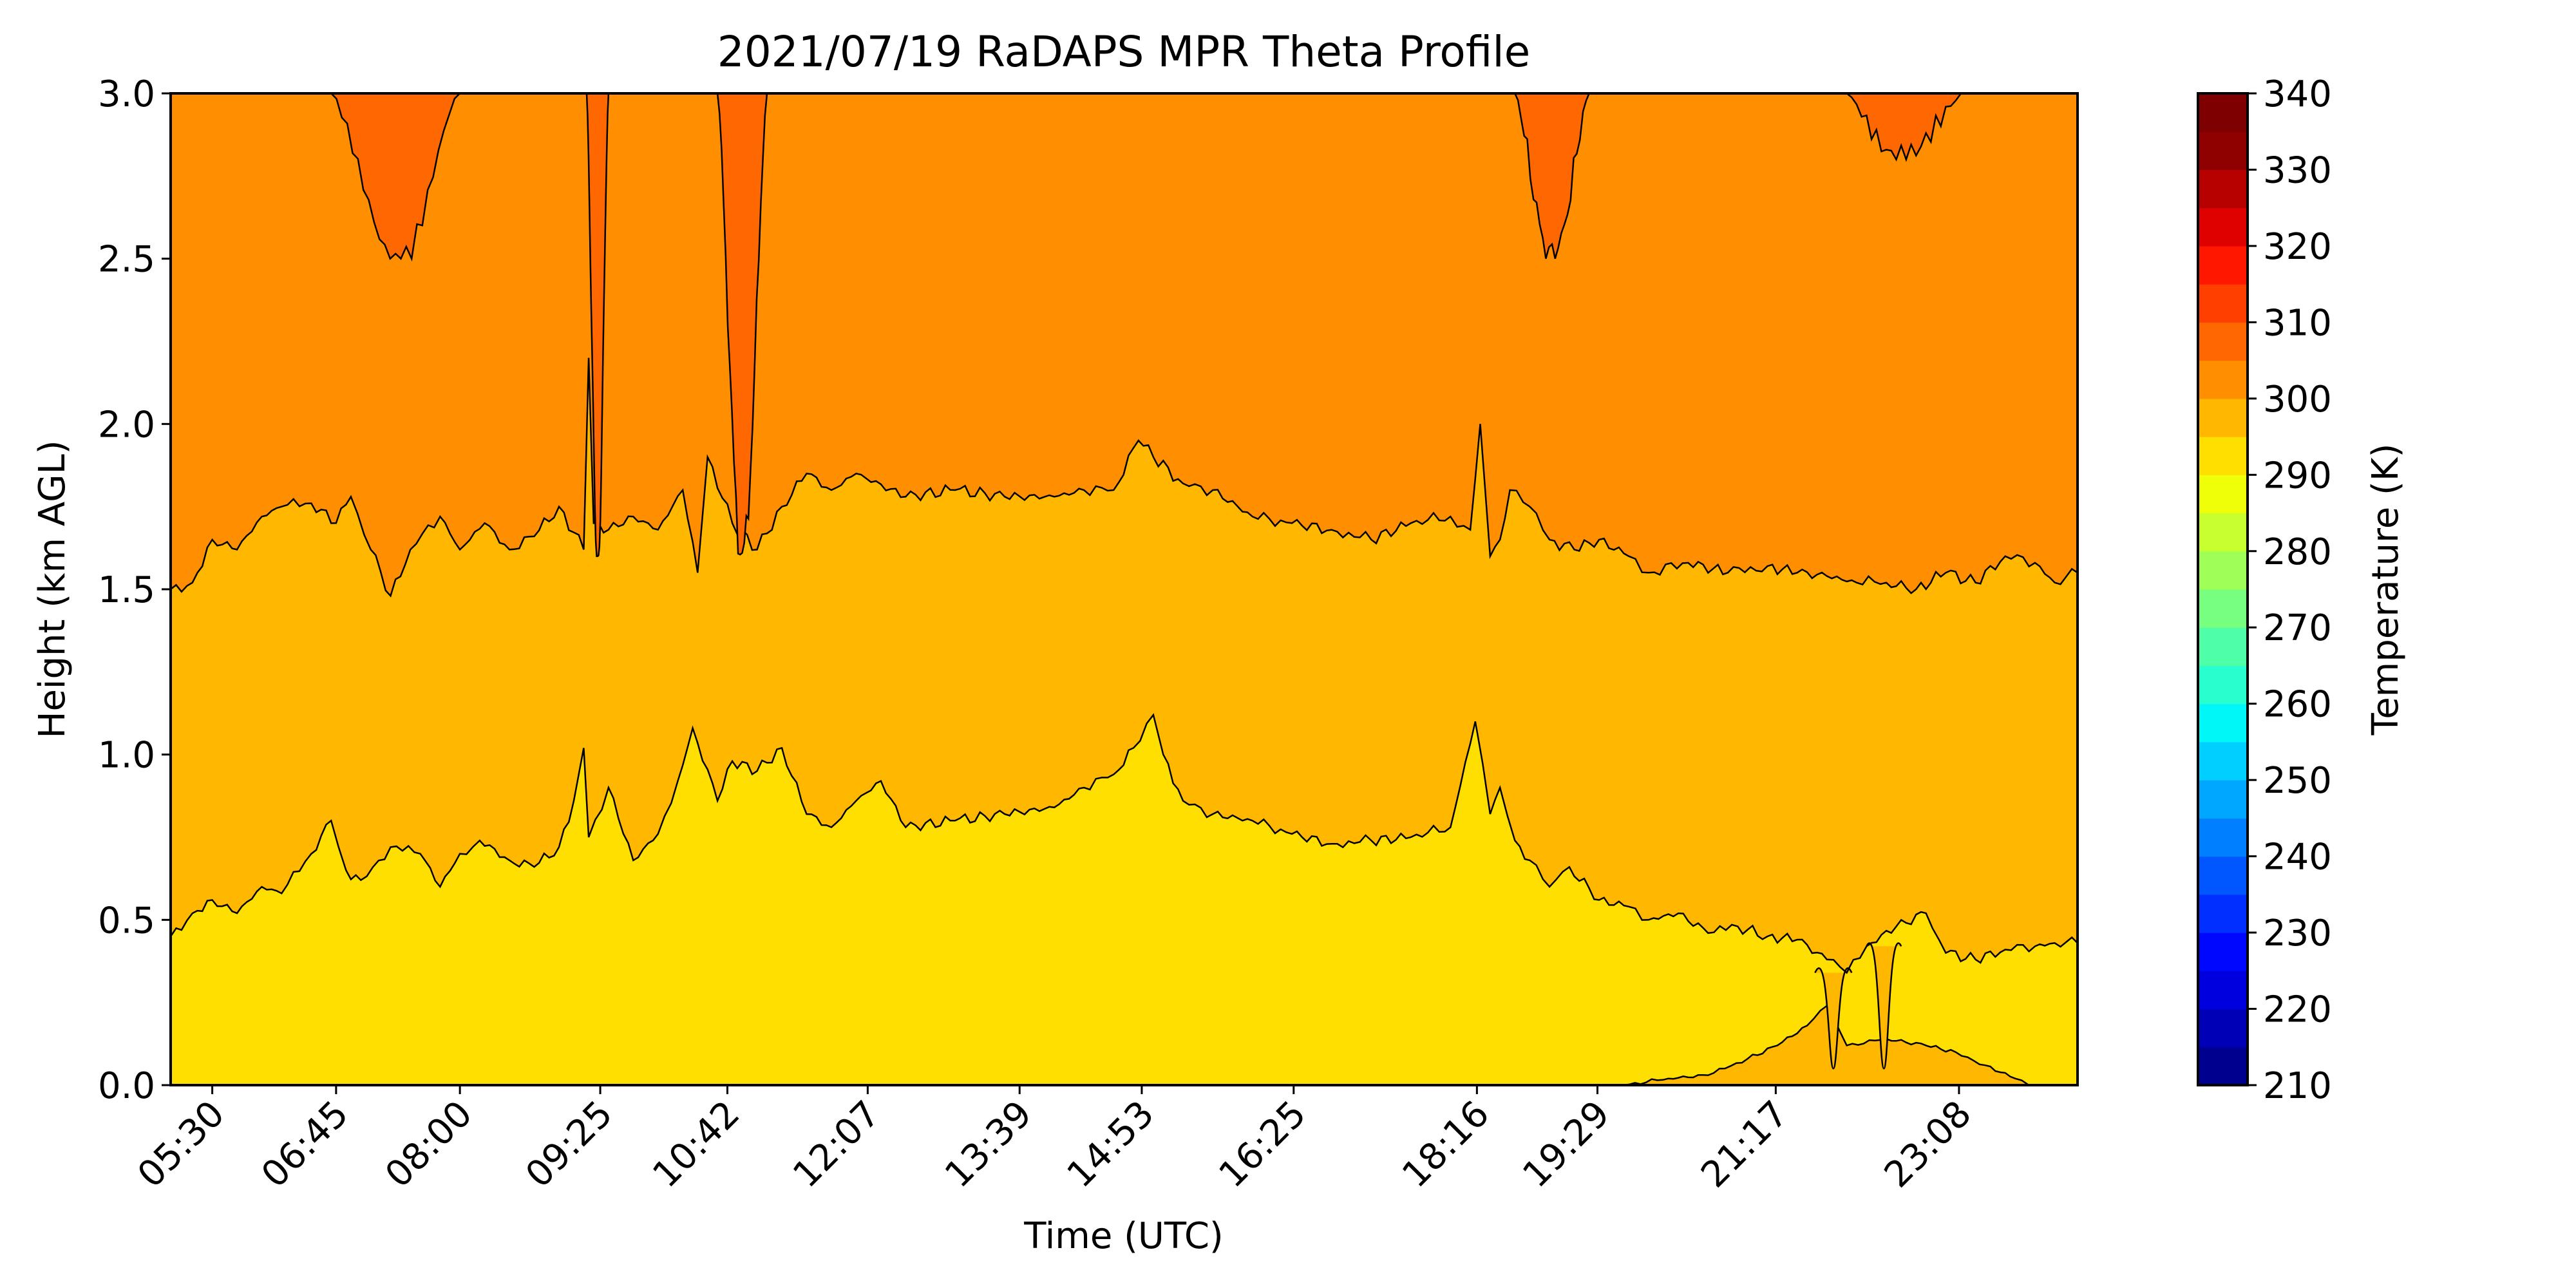 Image resolution: width=2576 pixels, height=1288 pixels. Describe the element at coordinates (2297, 552) in the screenshot. I see `colorbar-tick-label: 280` at that location.